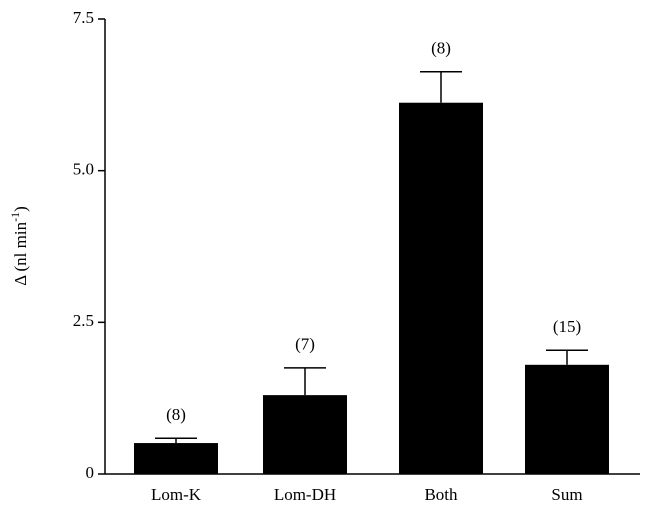 The width and height of the screenshot is (648, 512). Describe the element at coordinates (83, 320) in the screenshot. I see `y-tick-label: 2.5` at that location.